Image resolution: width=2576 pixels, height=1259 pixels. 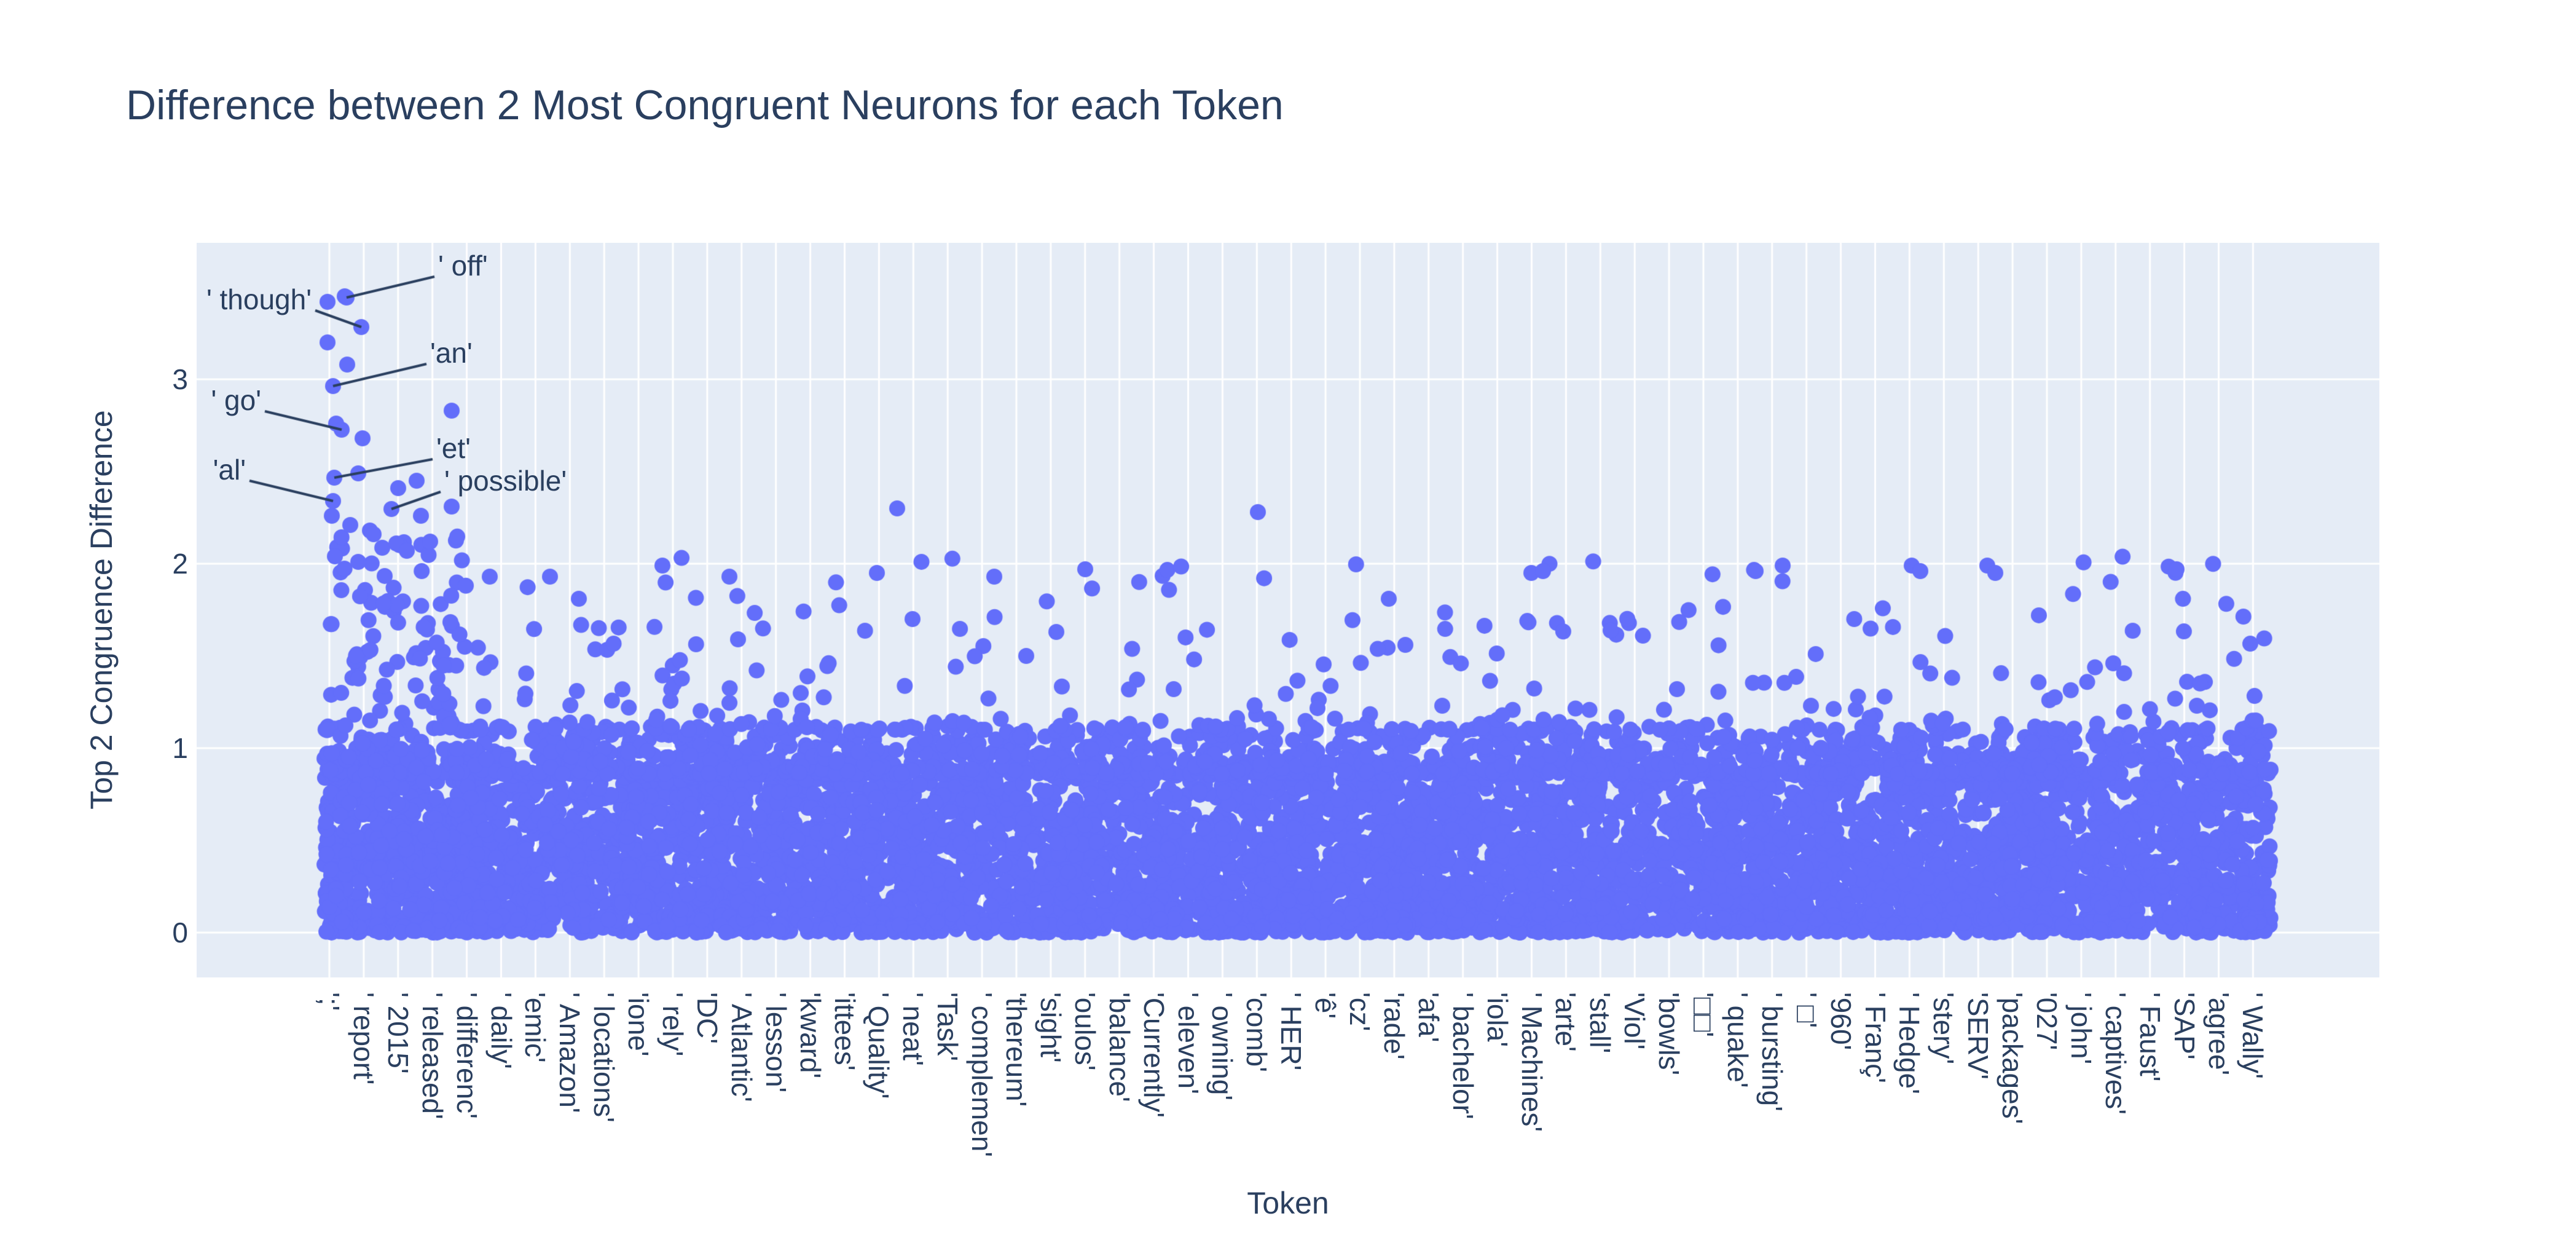 I want to click on x-tick-label: ' locations', so click(x=604, y=1057).